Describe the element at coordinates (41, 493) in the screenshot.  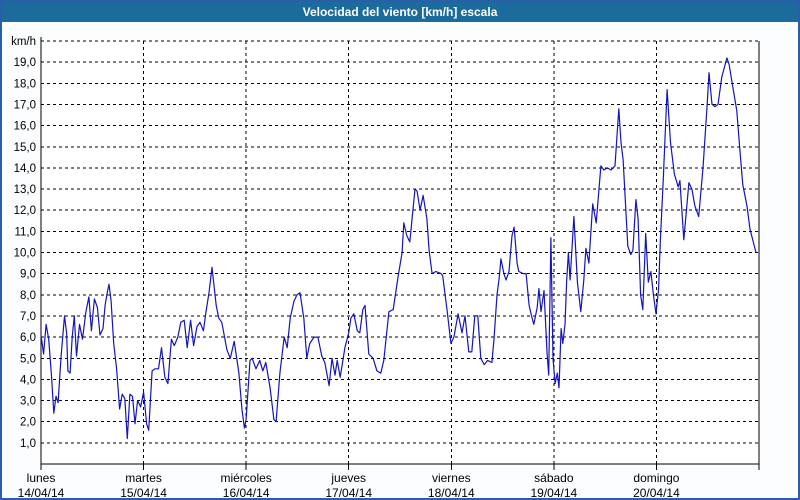
I see `x-axis-day-date: 14/04/14` at that location.